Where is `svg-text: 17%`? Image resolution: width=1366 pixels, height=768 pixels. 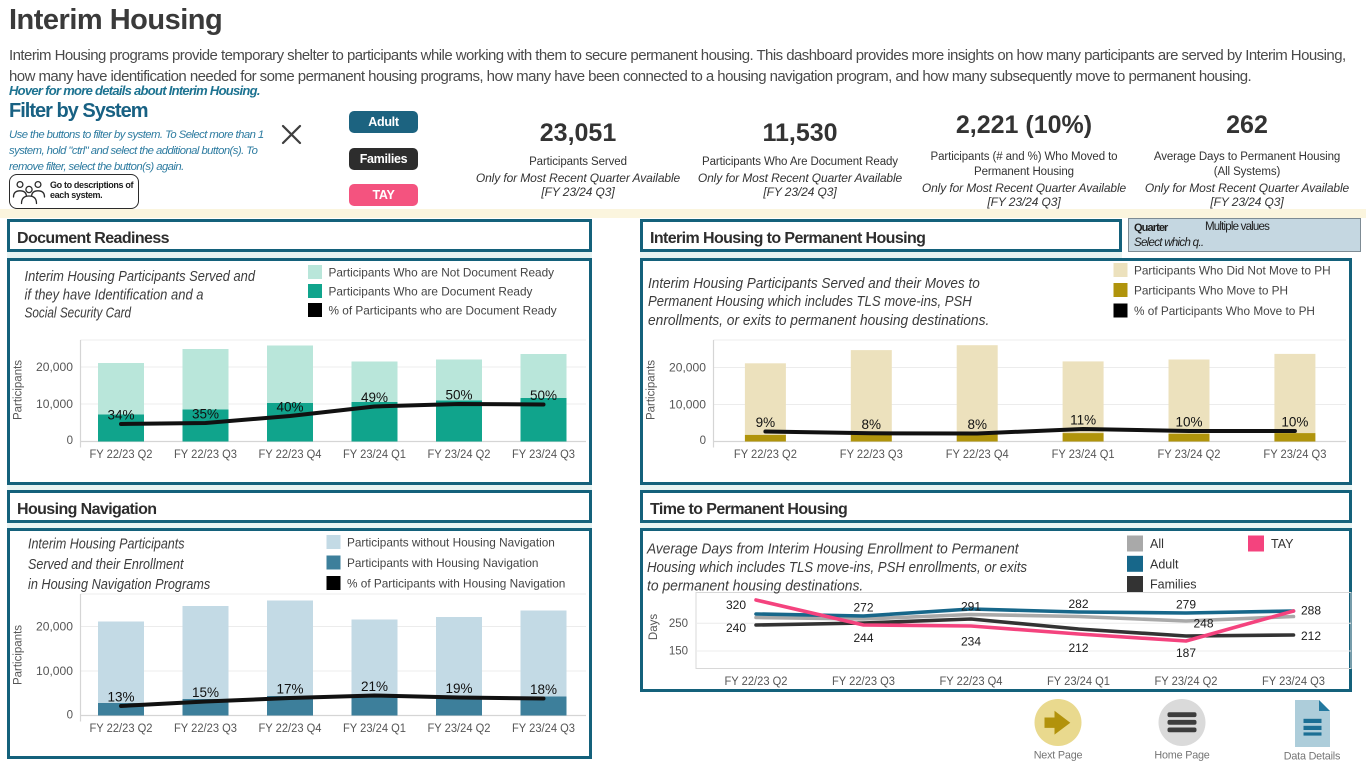 svg-text: 17% is located at coordinates (289, 689).